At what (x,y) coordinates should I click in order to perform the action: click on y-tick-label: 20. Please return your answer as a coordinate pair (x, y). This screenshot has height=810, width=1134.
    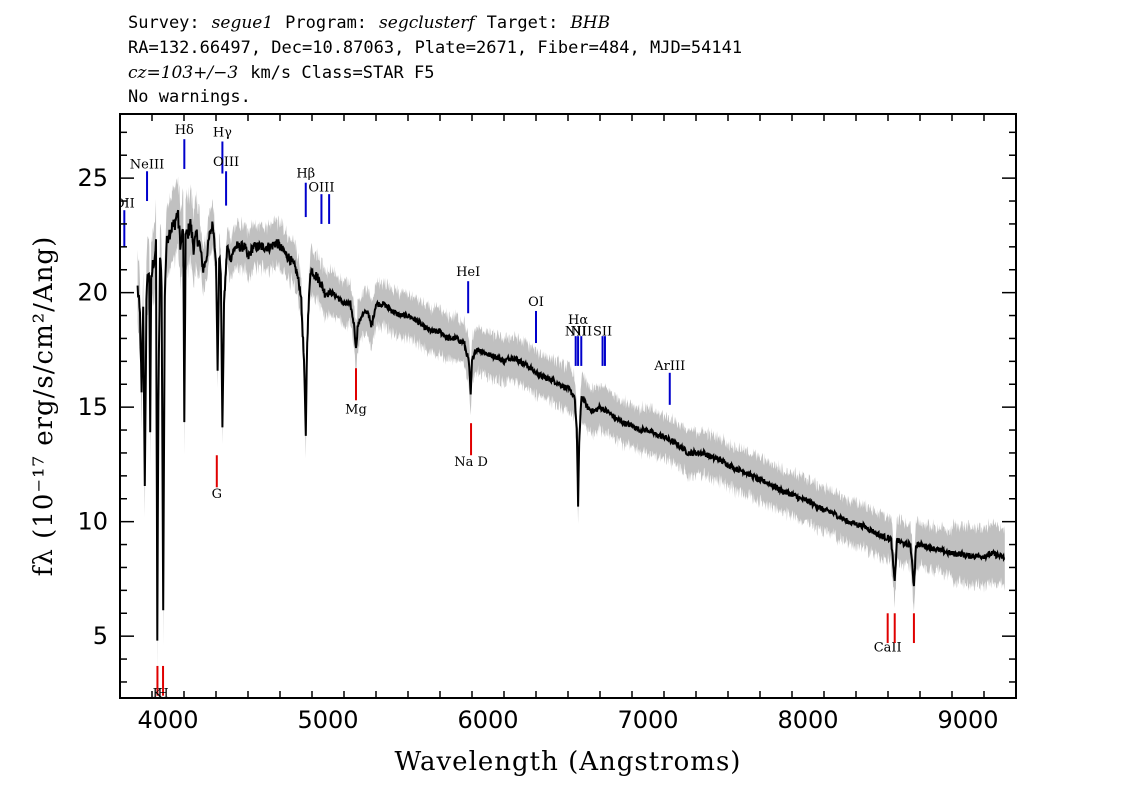
    Looking at the image, I should click on (92, 293).